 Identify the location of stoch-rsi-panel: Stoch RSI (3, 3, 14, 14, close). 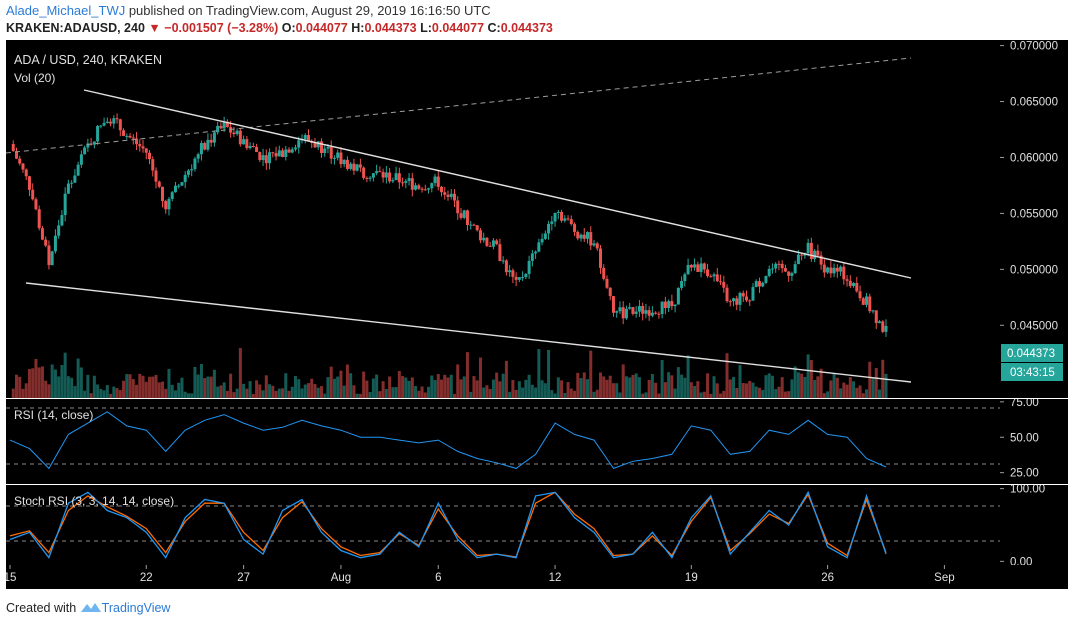
(503, 525).